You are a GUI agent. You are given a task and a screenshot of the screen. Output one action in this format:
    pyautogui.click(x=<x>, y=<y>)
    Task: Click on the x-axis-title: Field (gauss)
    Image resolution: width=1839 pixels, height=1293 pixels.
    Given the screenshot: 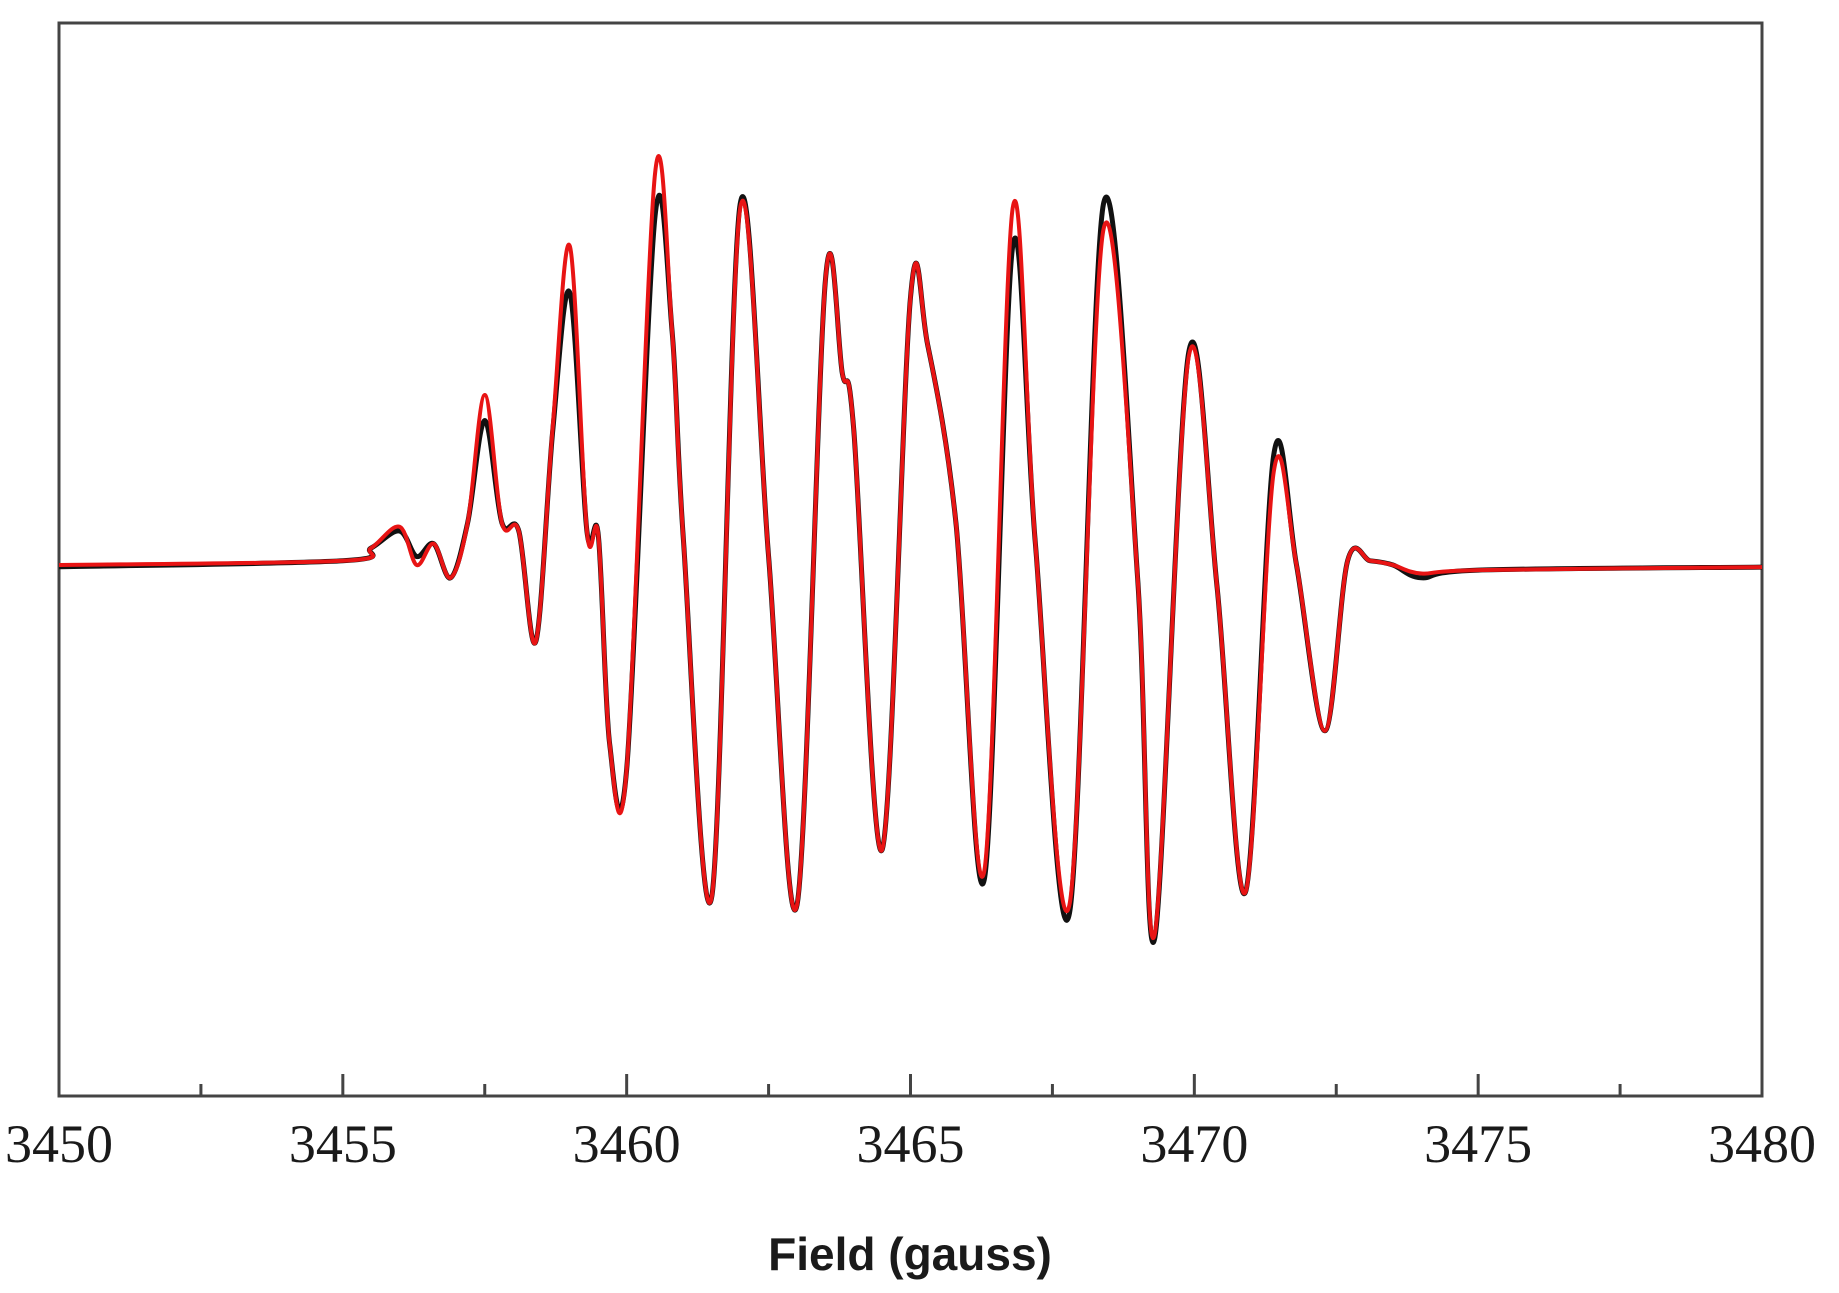 What is the action you would take?
    pyautogui.click(x=910, y=1254)
    